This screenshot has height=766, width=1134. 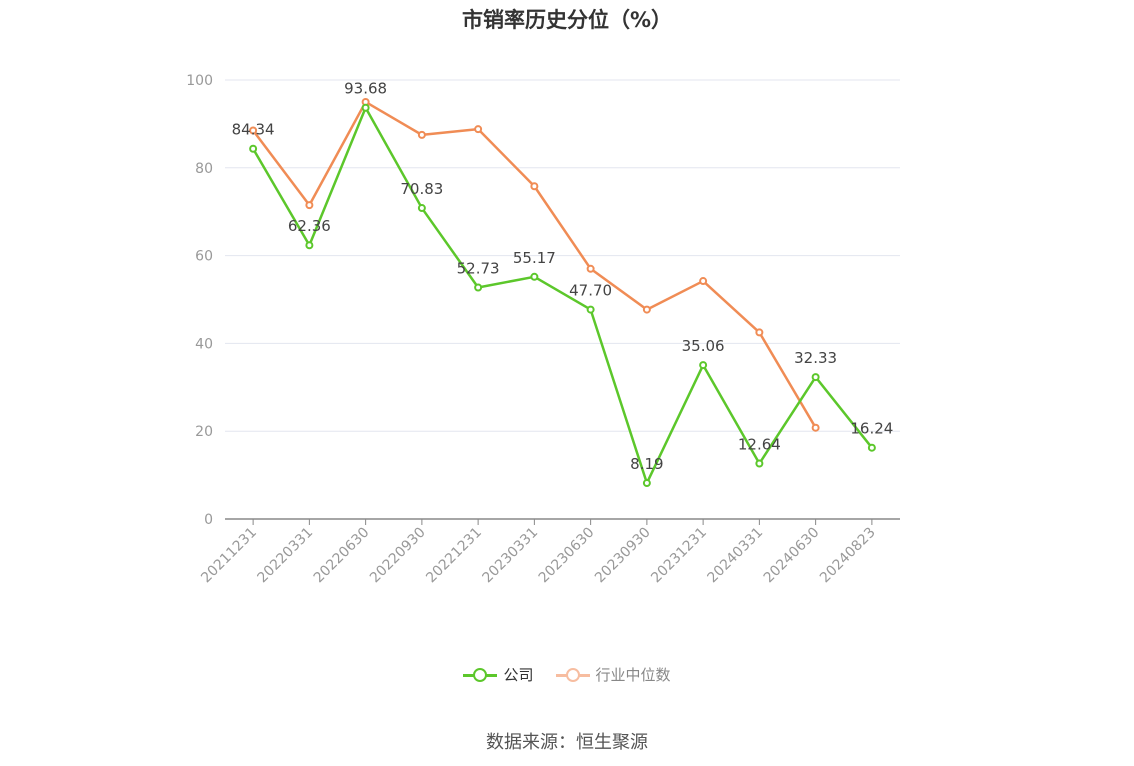 What do you see at coordinates (735, 556) in the screenshot?
I see `x-tick-label: 20240331` at bounding box center [735, 556].